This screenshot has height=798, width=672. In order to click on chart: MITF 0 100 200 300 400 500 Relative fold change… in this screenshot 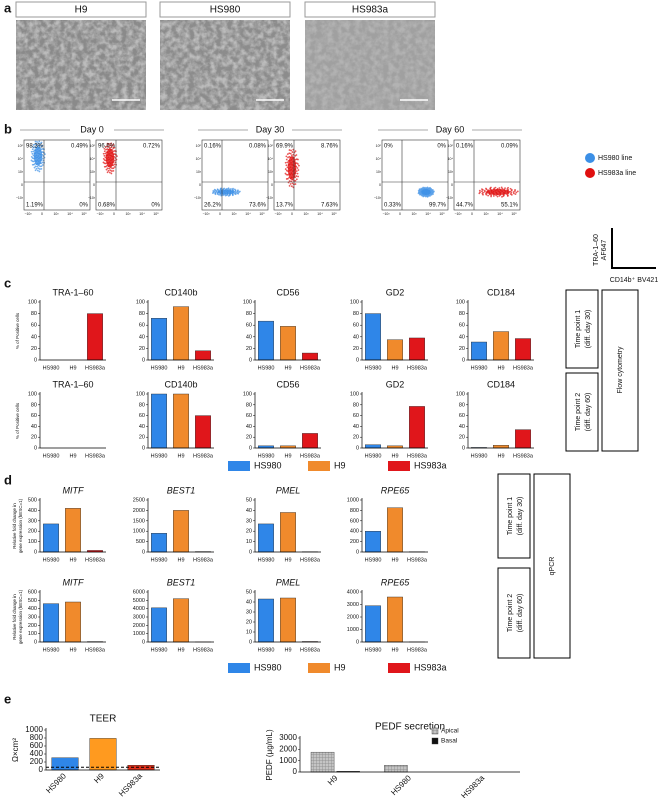, I will do `click(59, 524)`.